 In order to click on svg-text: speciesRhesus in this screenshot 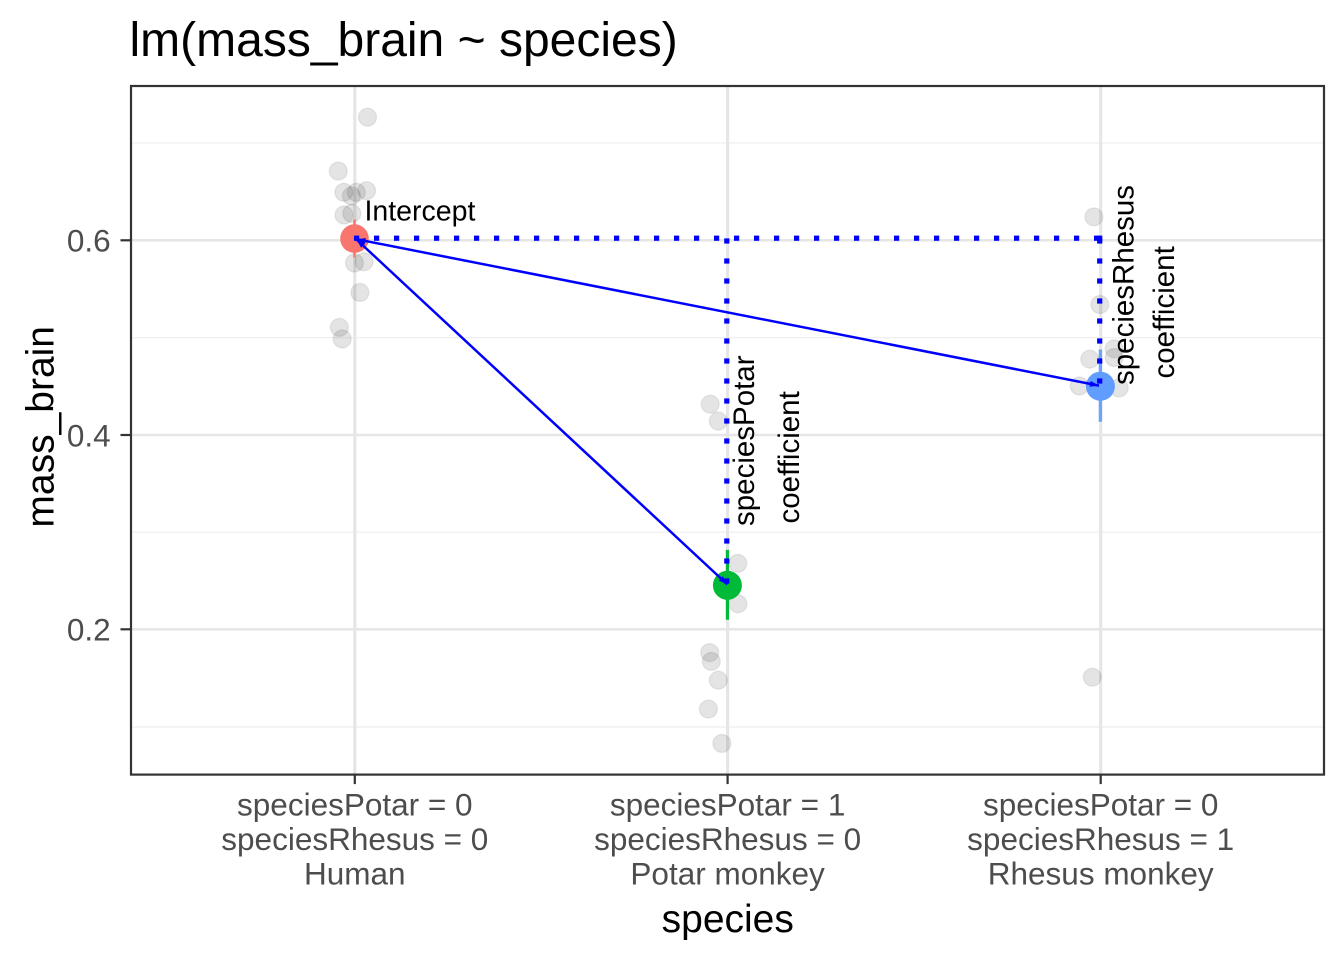, I will do `click(1124, 285)`.